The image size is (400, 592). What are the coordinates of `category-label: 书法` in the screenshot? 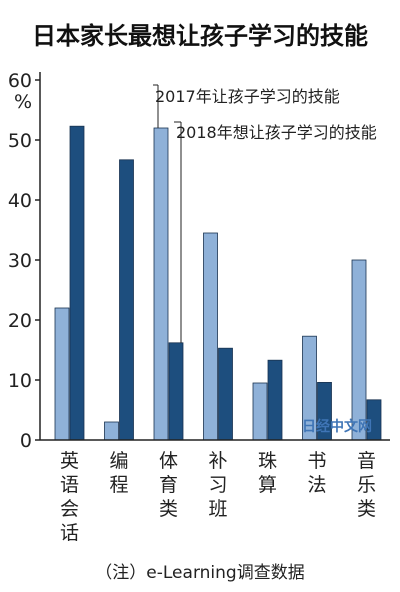 It's located at (316, 473).